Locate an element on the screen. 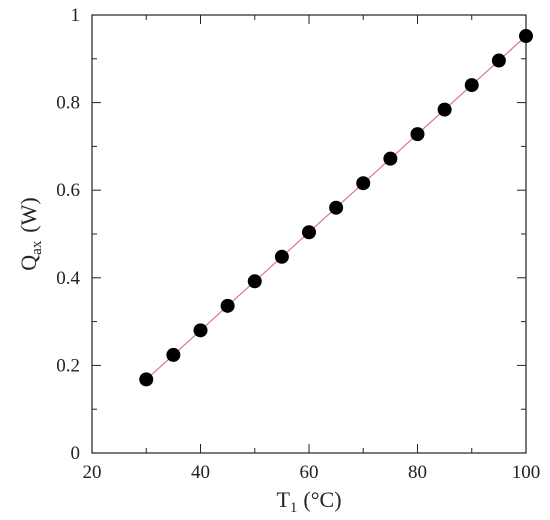 The height and width of the screenshot is (520, 550). x-axis-title-main: T is located at coordinates (283, 499).